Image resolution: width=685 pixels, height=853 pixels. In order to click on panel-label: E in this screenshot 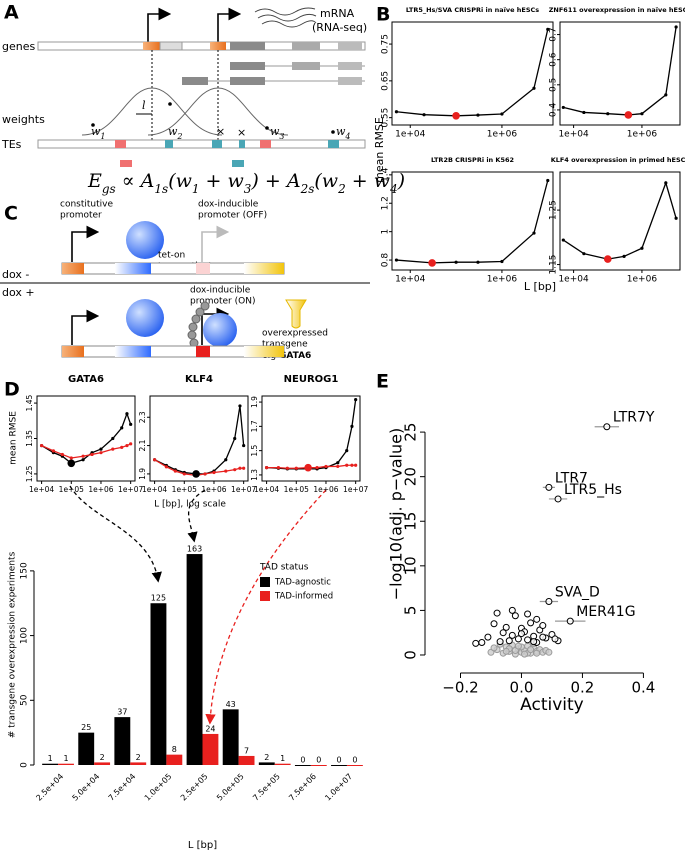, I will do `click(382, 382)`.